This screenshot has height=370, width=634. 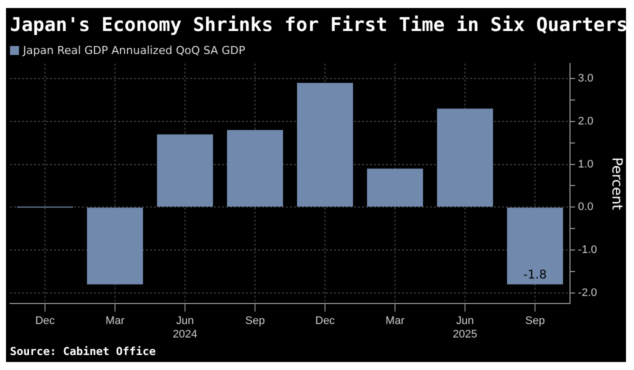 I want to click on legend-label: Japan Real GDP Annualized QoQ SA GDP, so click(x=134, y=50).